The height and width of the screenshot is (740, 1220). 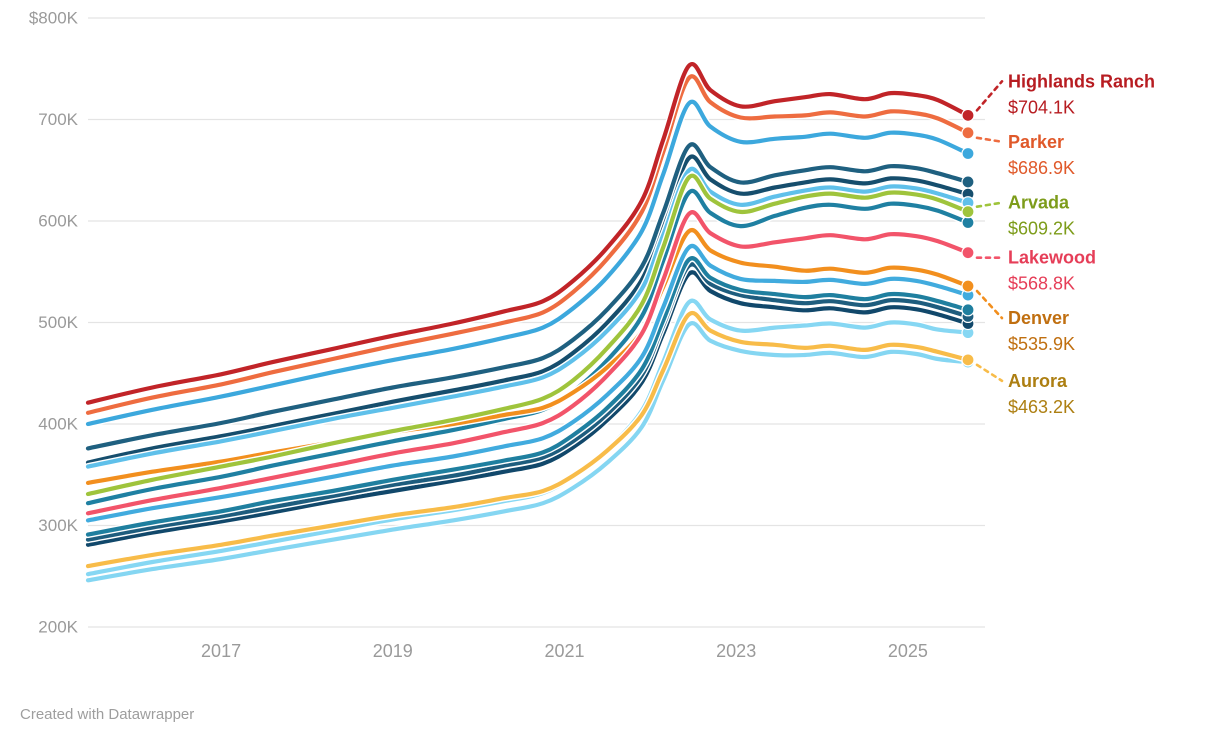 What do you see at coordinates (1041, 344) in the screenshot?
I see `series-label-value-denver: $535.9K` at bounding box center [1041, 344].